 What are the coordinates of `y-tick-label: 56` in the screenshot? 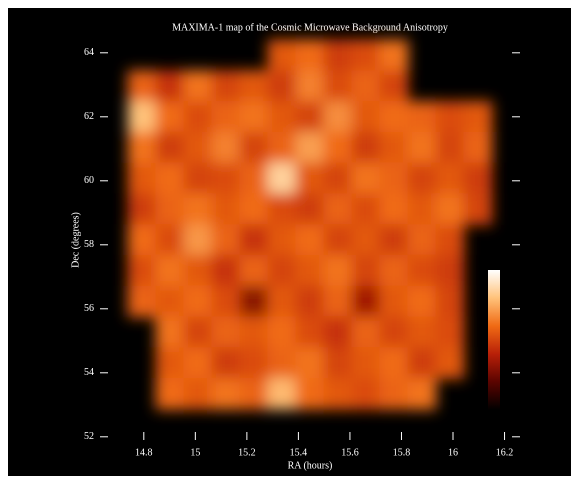 It's located at (89, 308).